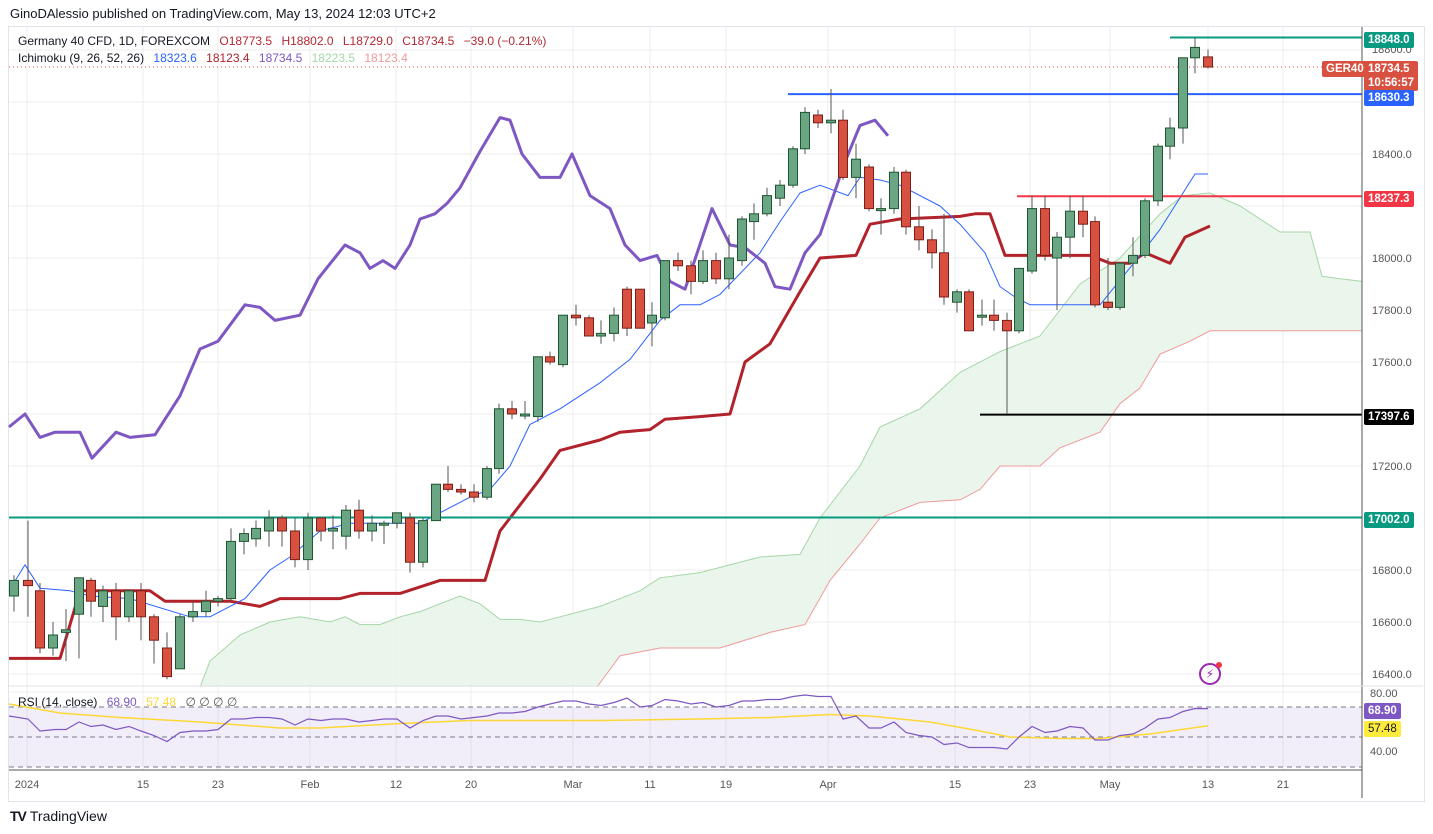 Image resolution: width=1433 pixels, height=834 pixels. Describe the element at coordinates (1384, 694) in the screenshot. I see `rsi-tick: 80.00` at that location.